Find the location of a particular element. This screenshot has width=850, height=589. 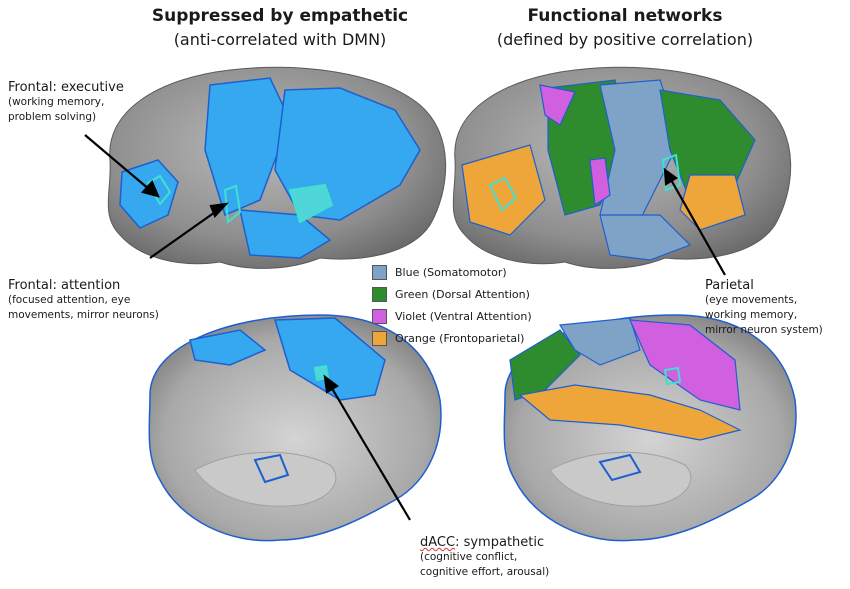

parietal-line1: (eye movements, is located at coordinates (751, 300).